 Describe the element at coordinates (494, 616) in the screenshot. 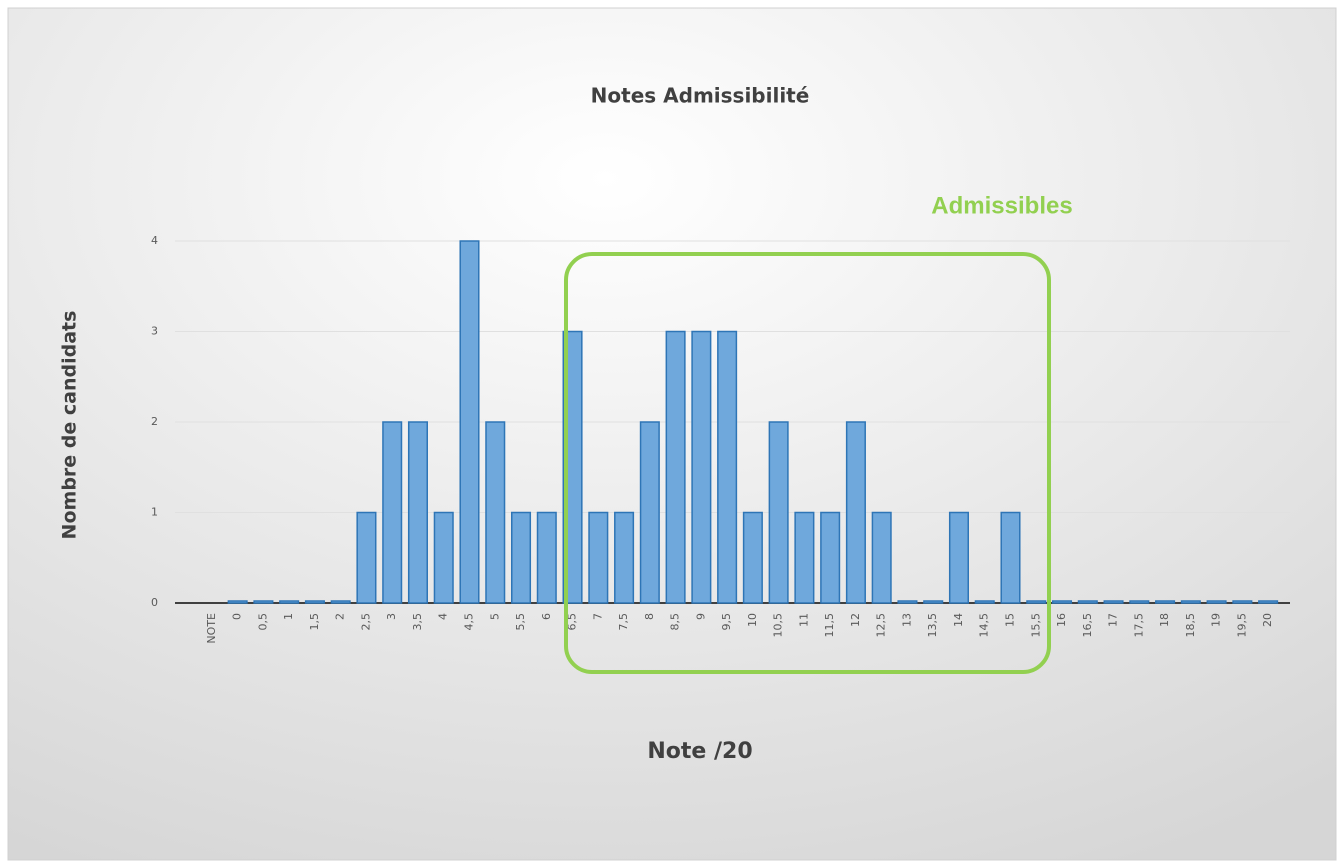

I see `x-tick-label: 5` at that location.